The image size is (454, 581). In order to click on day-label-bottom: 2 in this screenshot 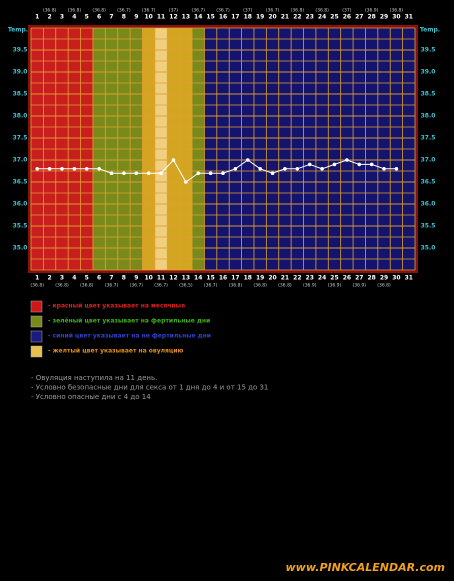, I will do `click(49, 278)`.